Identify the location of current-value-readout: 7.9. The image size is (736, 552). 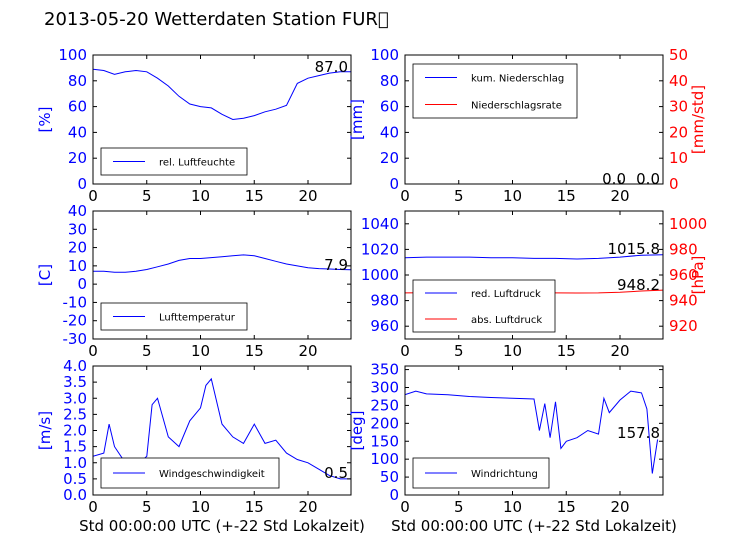
(336, 265).